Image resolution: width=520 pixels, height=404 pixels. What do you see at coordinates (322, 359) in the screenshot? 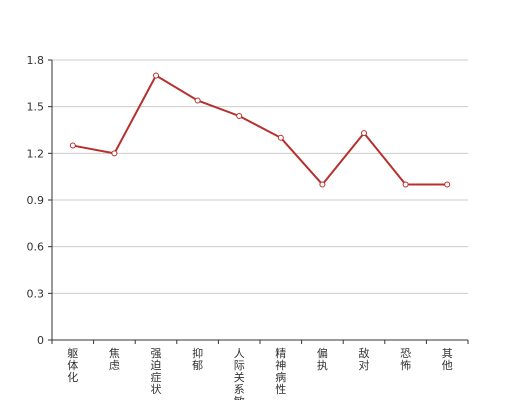
I see `x-tick-label: 偏执` at bounding box center [322, 359].